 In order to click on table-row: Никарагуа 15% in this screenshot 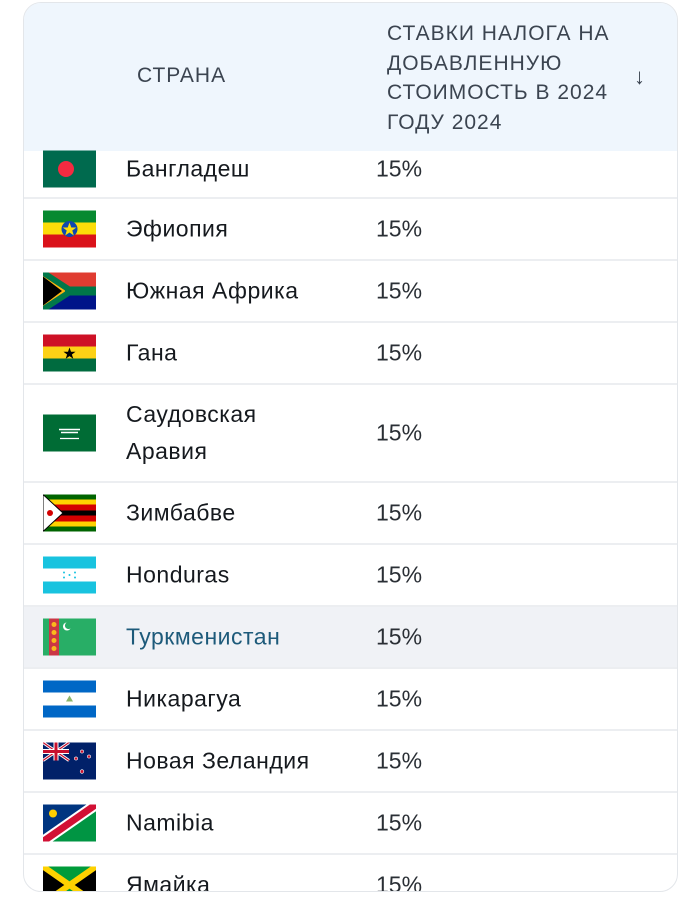, I will do `click(350, 700)`.